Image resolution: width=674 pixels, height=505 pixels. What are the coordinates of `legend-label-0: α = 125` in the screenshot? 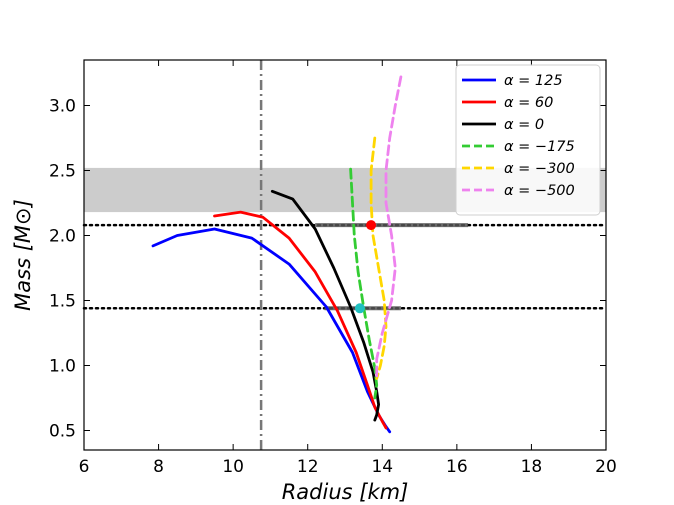 It's located at (533, 81).